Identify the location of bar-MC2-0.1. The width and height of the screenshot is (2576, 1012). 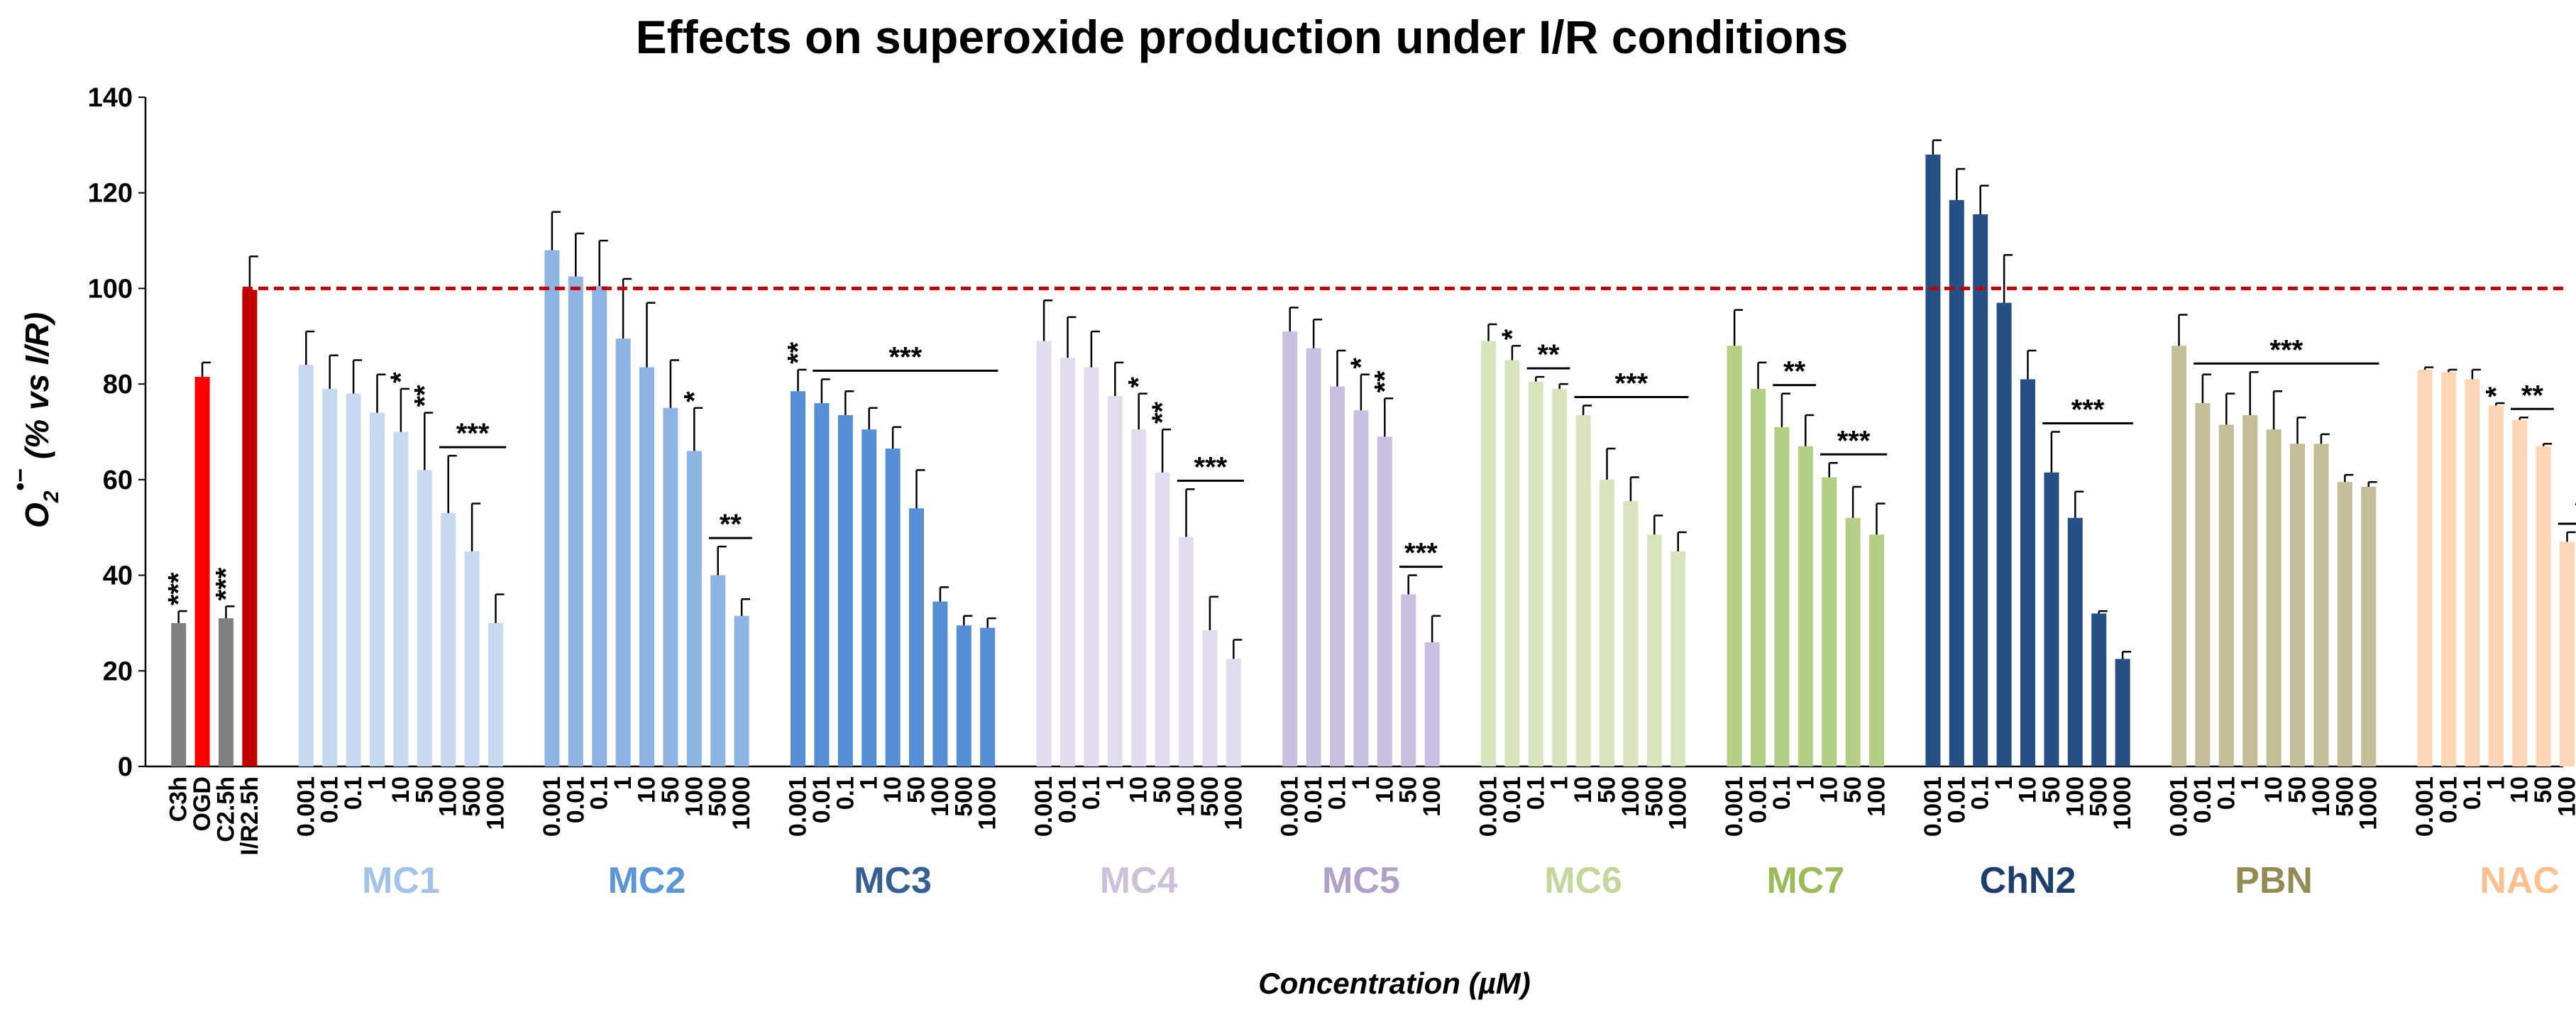
(599, 526).